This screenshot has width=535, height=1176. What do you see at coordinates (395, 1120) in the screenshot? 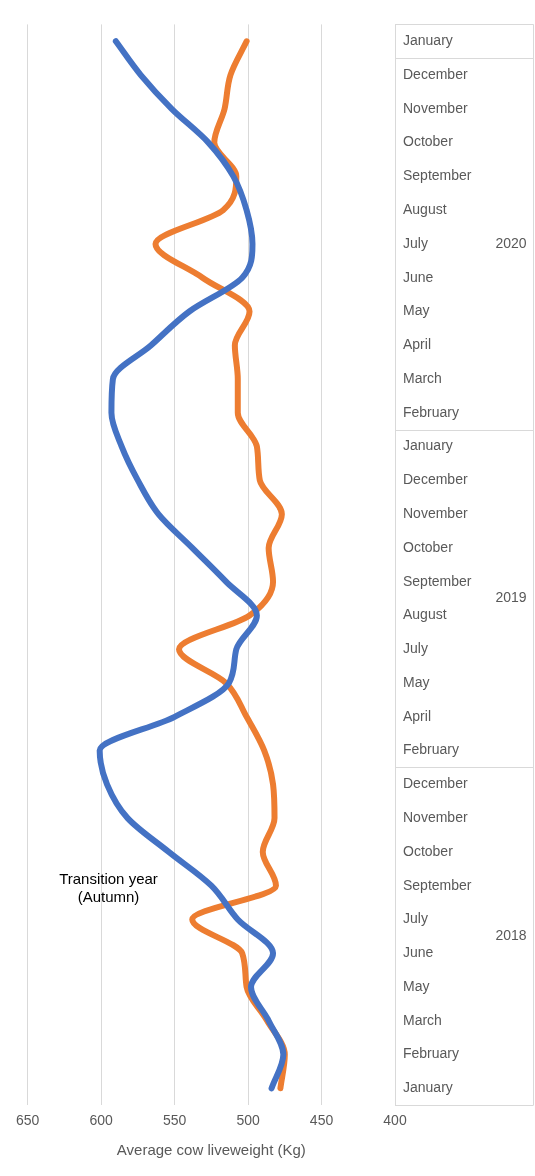
I see `x-tick-label: 400` at bounding box center [395, 1120].